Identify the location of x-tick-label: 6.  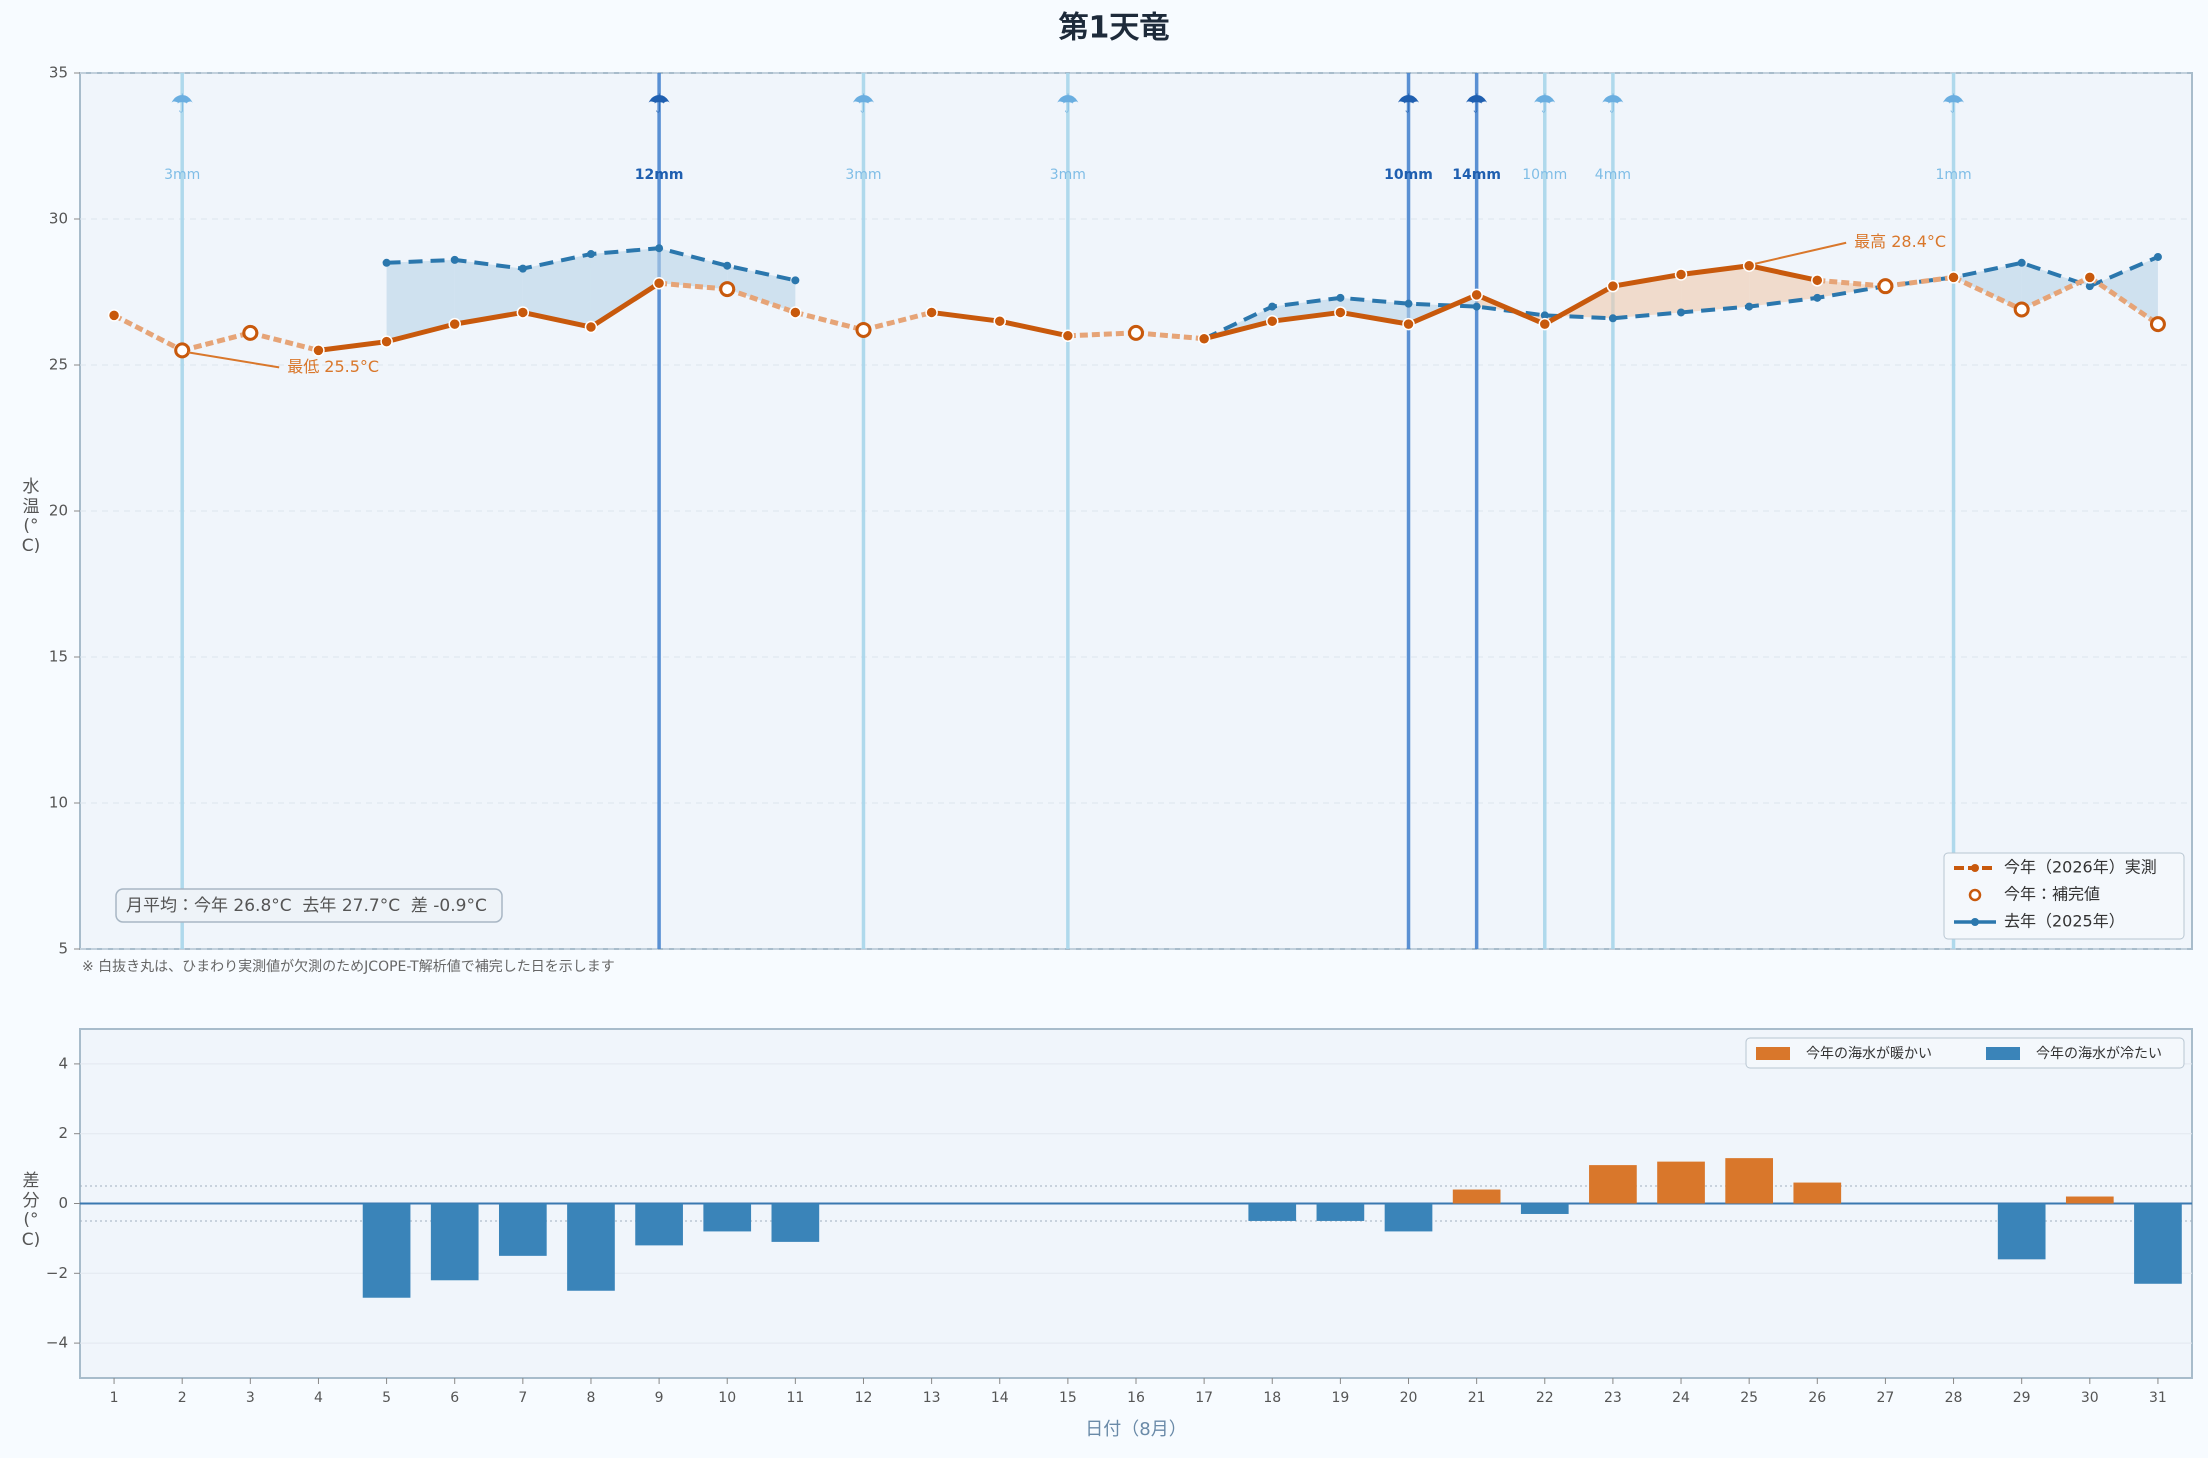
(454, 1398).